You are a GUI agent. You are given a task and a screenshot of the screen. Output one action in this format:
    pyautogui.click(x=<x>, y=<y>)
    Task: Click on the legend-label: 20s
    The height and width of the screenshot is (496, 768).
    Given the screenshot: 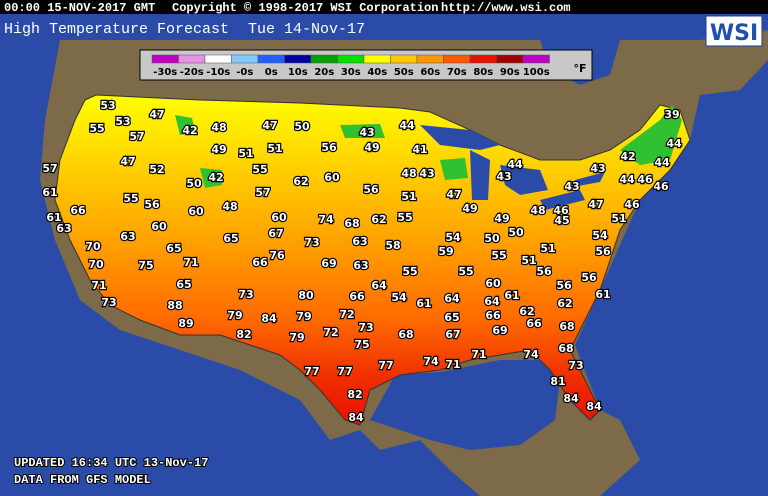 What is the action you would take?
    pyautogui.click(x=324, y=72)
    